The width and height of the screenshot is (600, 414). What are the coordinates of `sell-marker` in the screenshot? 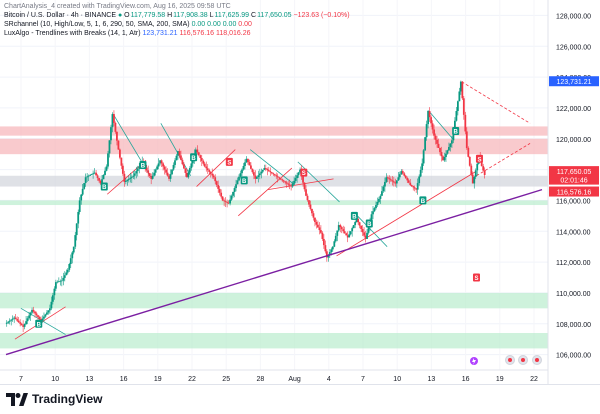 It's located at (476, 277).